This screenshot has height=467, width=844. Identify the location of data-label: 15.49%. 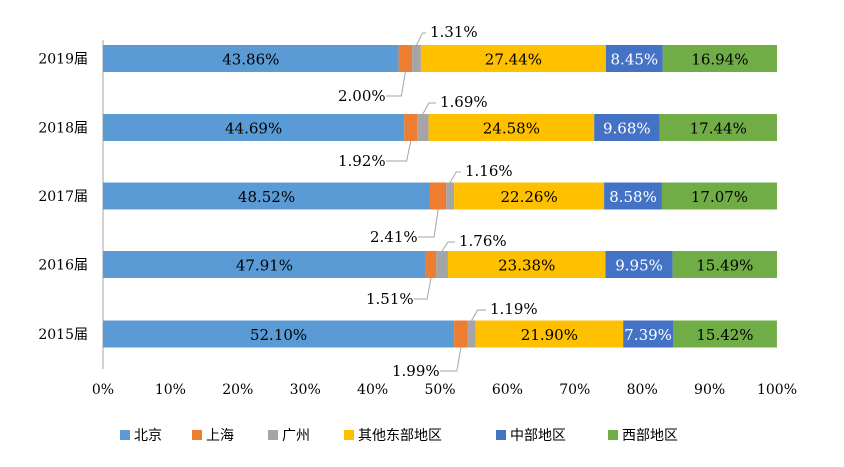
(724, 266).